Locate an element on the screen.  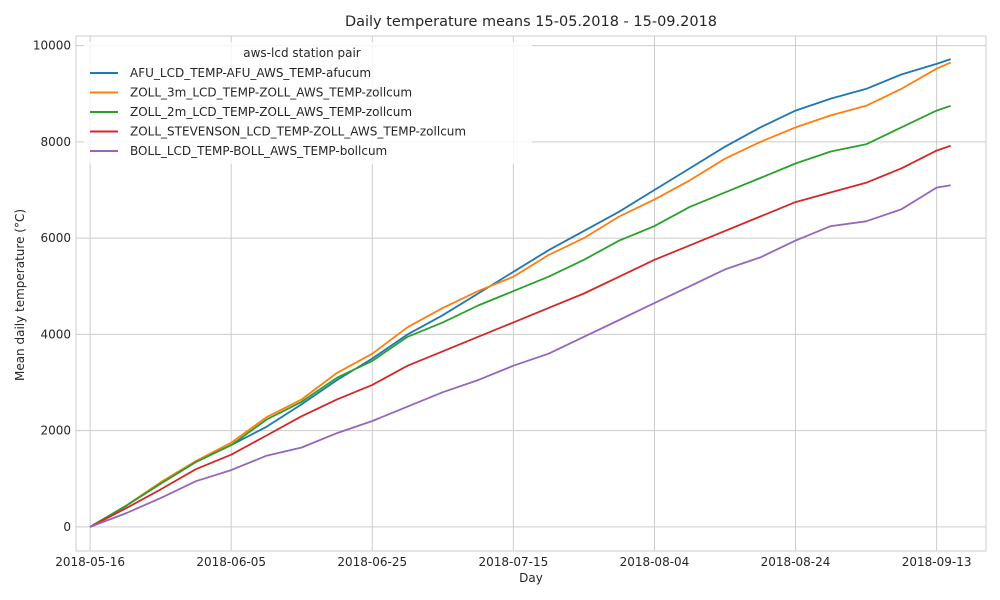
x-tick-label: 2018-06-25 is located at coordinates (372, 562).